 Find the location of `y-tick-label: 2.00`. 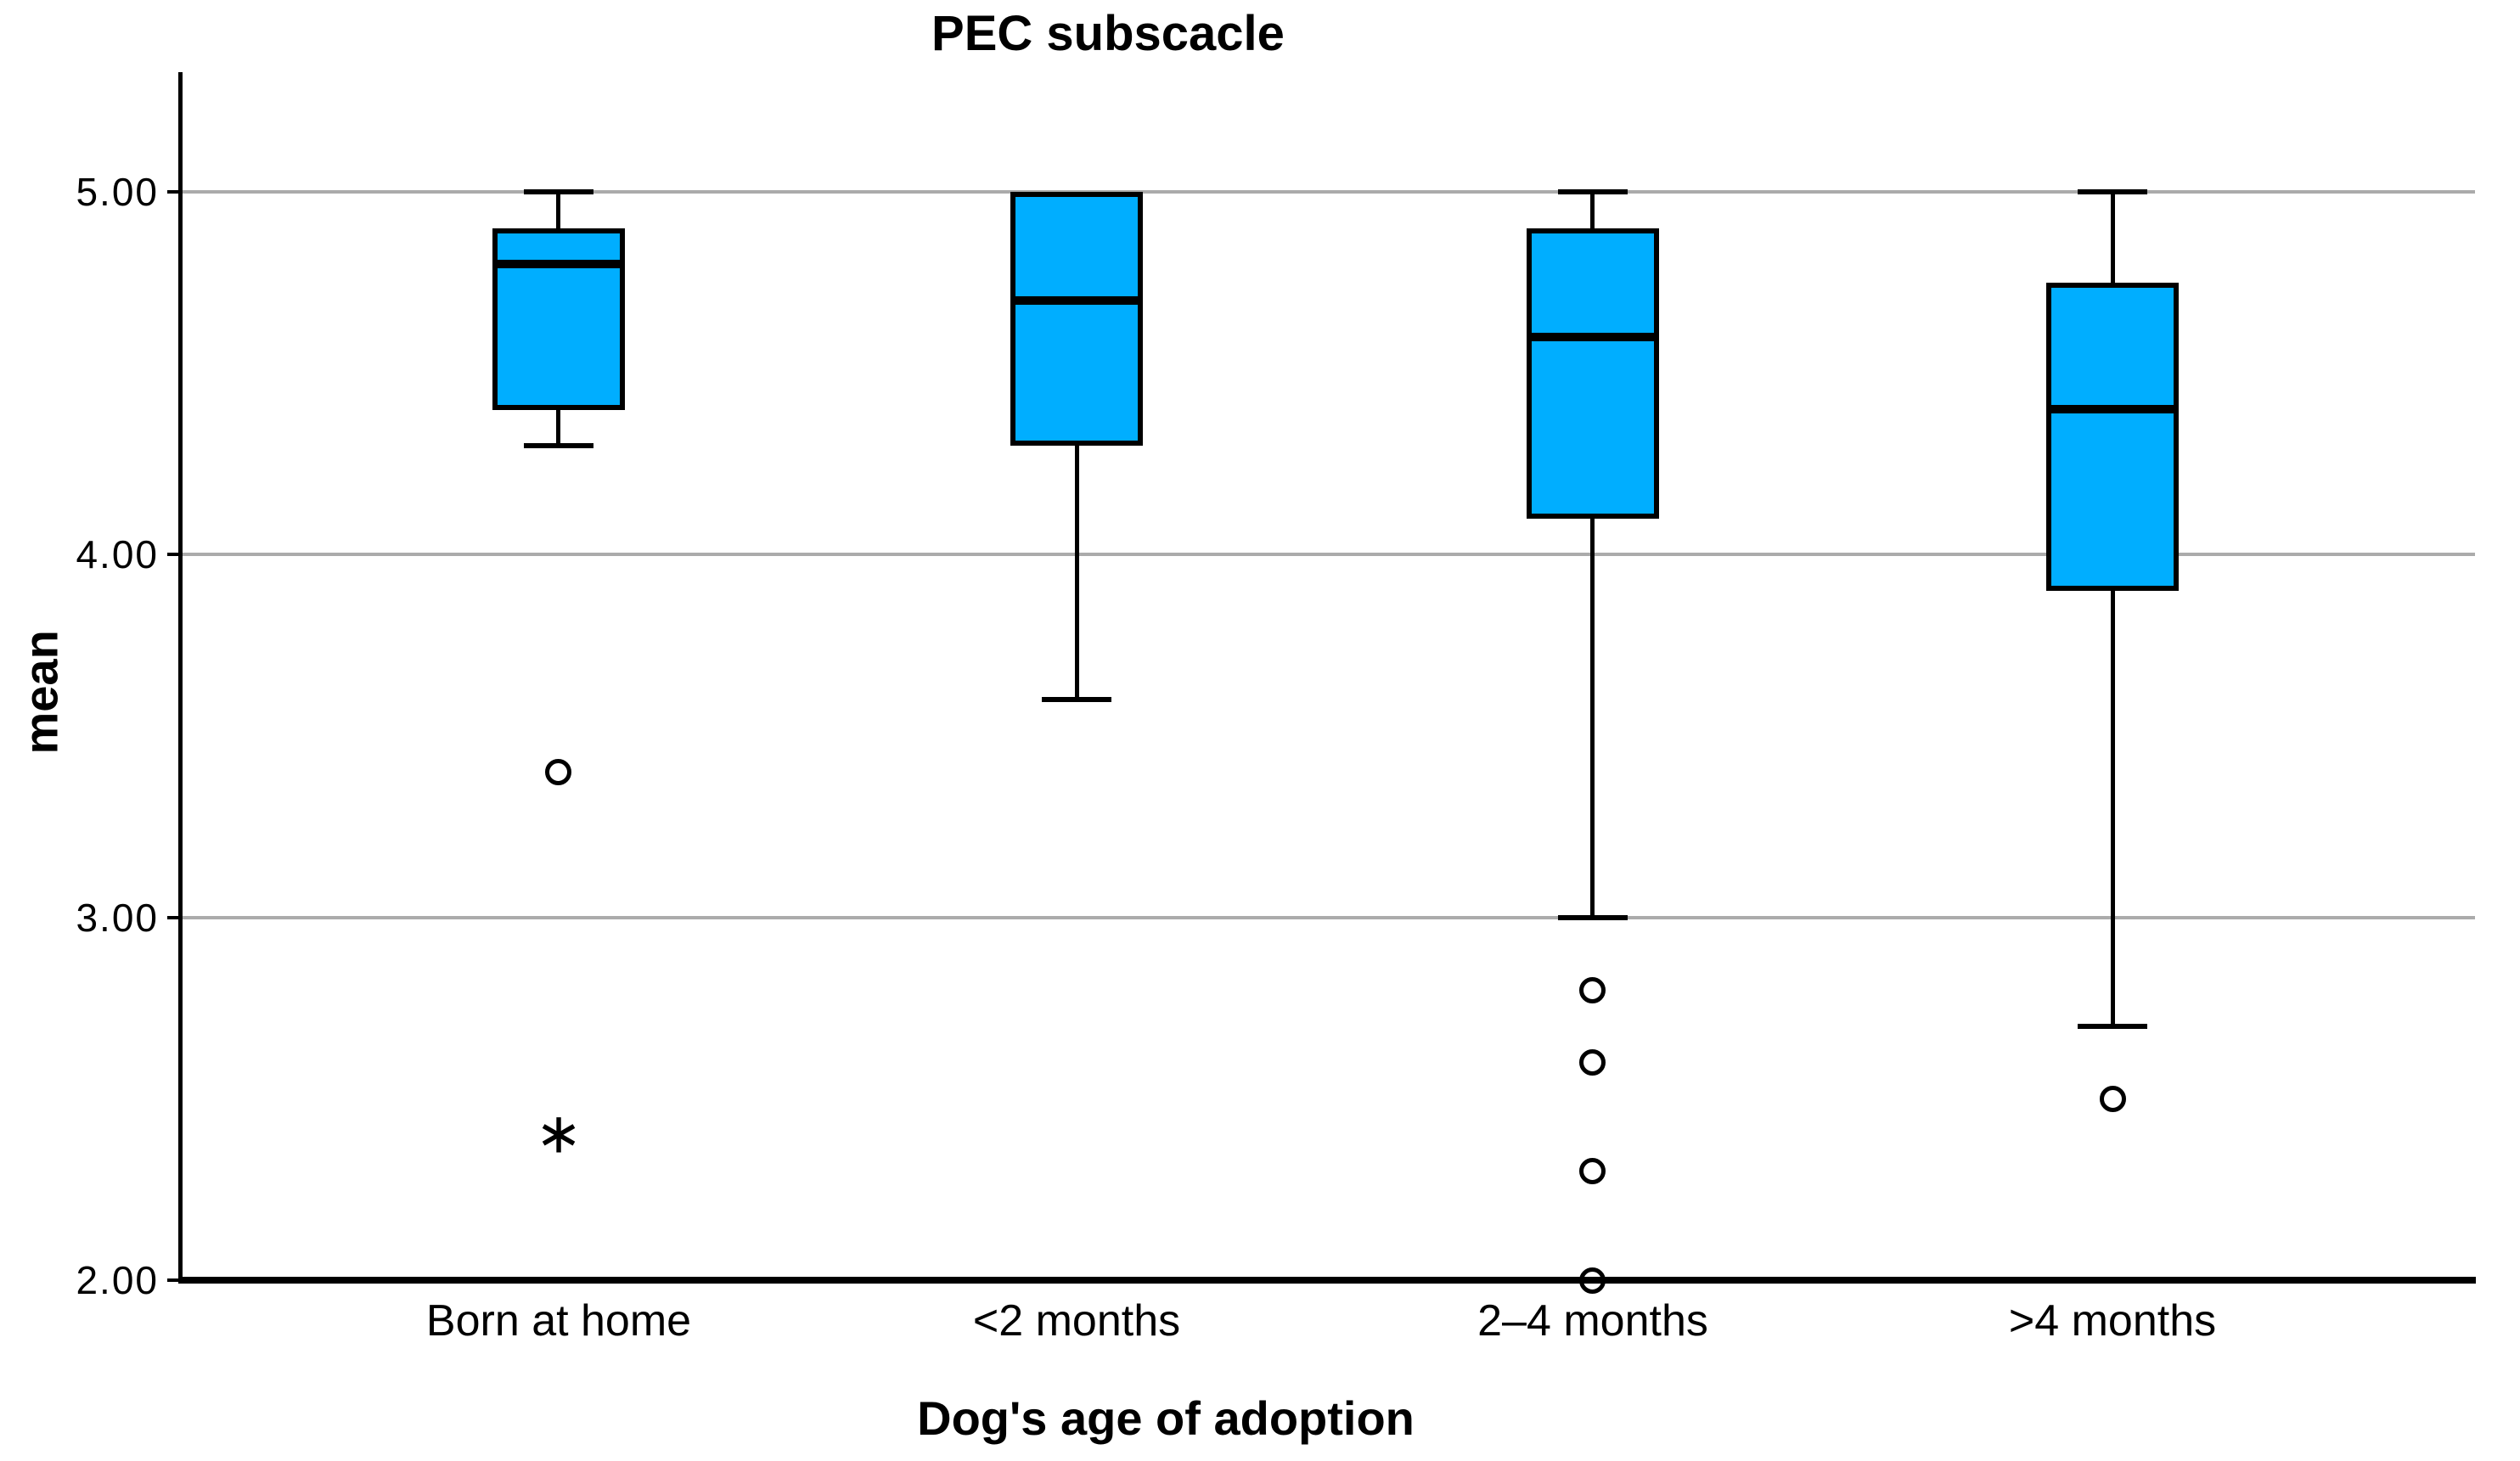

y-tick-label: 2.00 is located at coordinates (117, 1280).